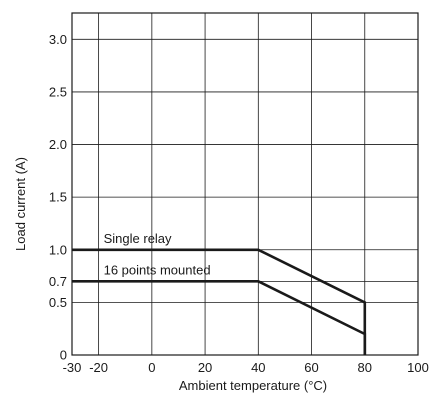  Describe the element at coordinates (20, 204) in the screenshot. I see `y-axis-label: Load current (A)` at that location.